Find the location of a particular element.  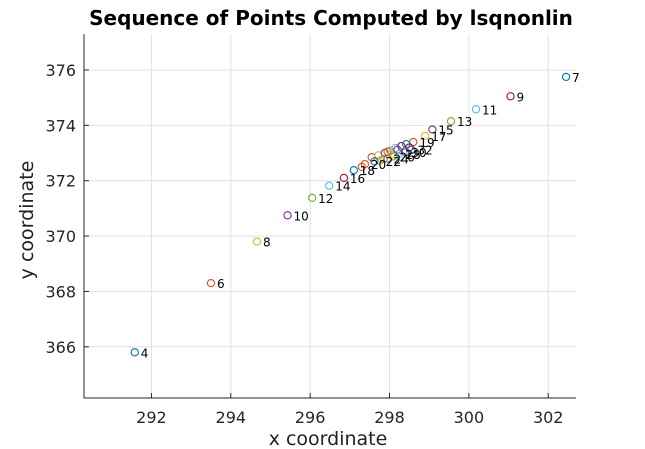

point-label: 8 is located at coordinates (267, 243).